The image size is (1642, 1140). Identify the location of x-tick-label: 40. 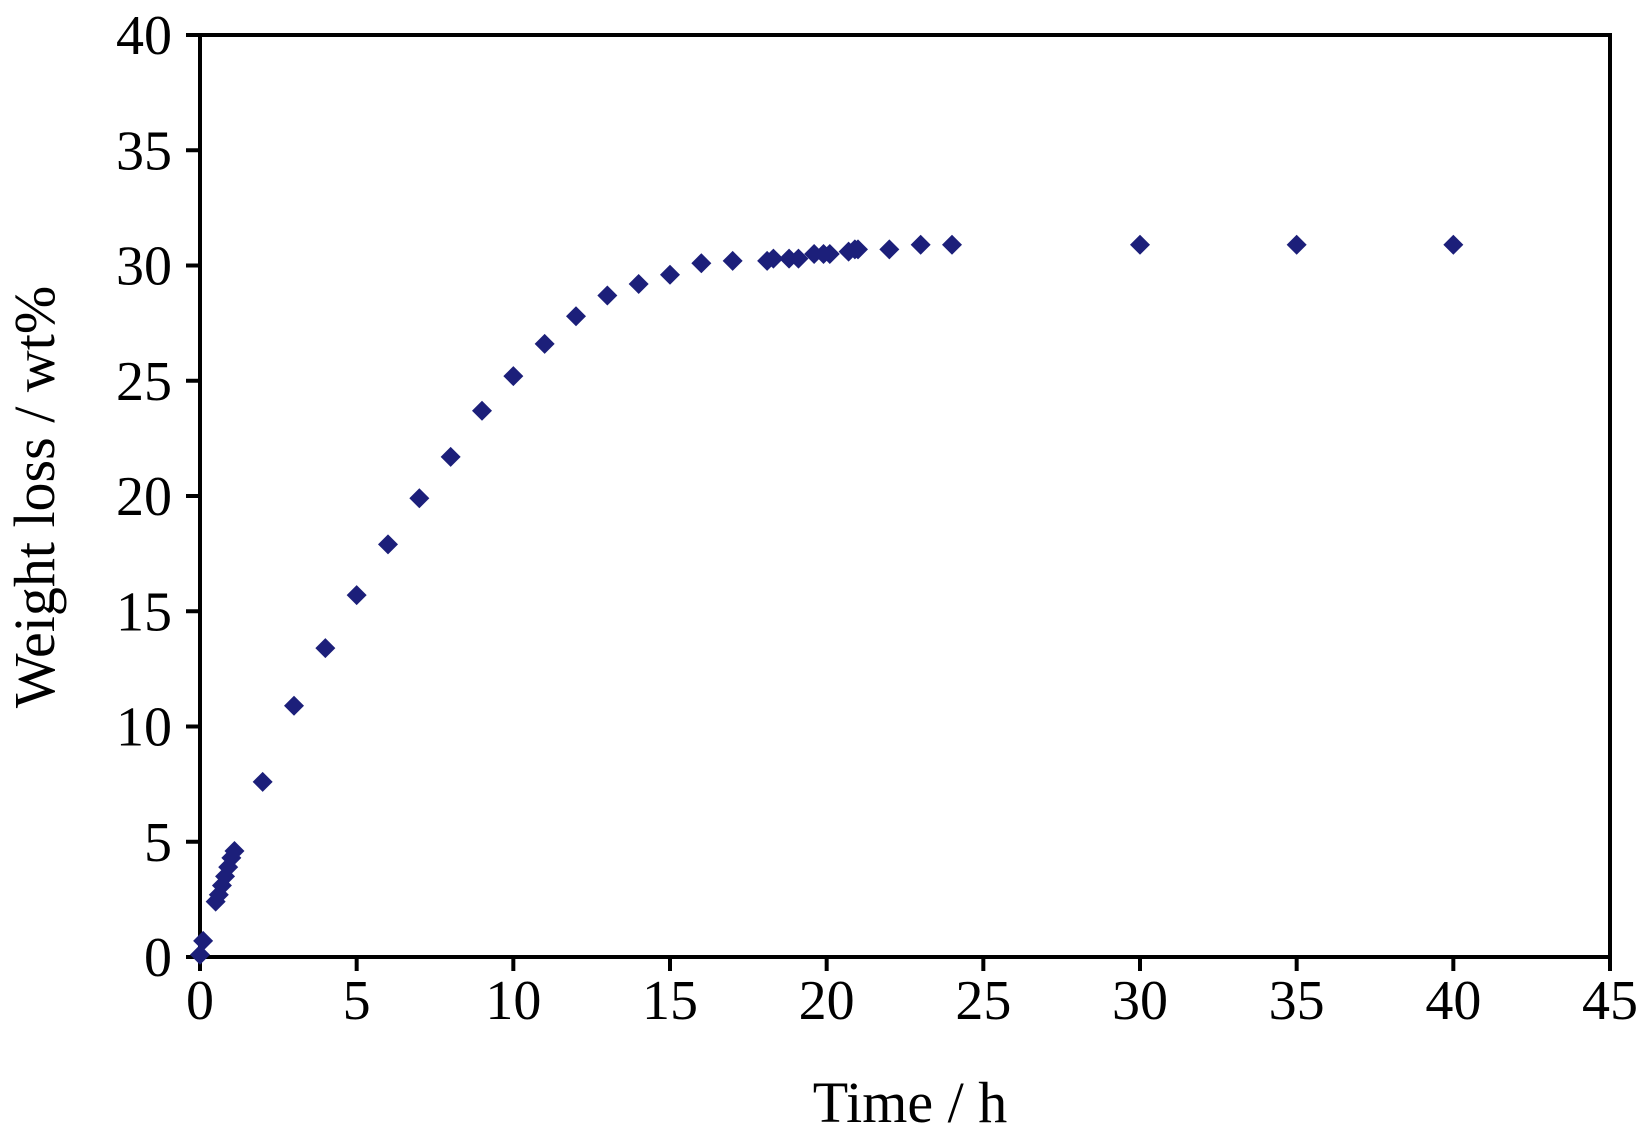
(1453, 1001).